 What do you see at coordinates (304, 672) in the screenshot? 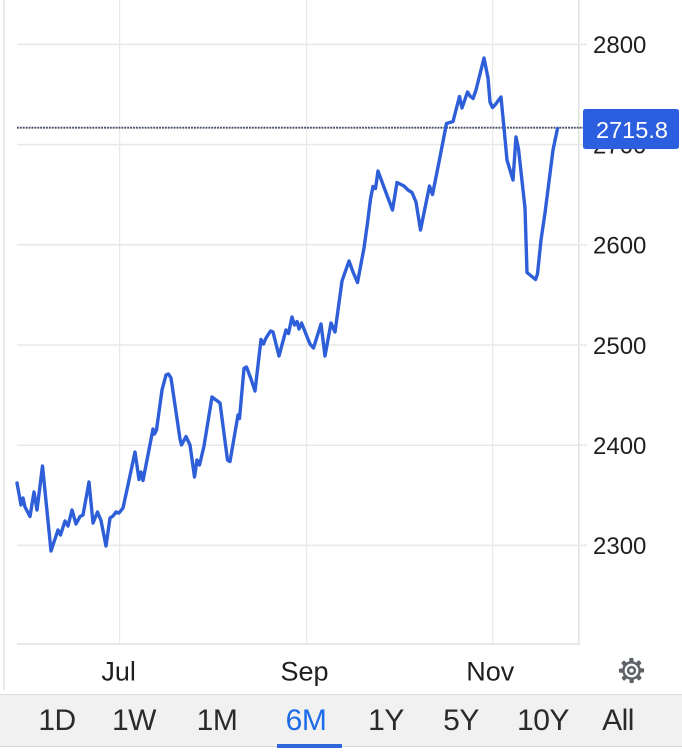
I see `svg-text: Sep` at bounding box center [304, 672].